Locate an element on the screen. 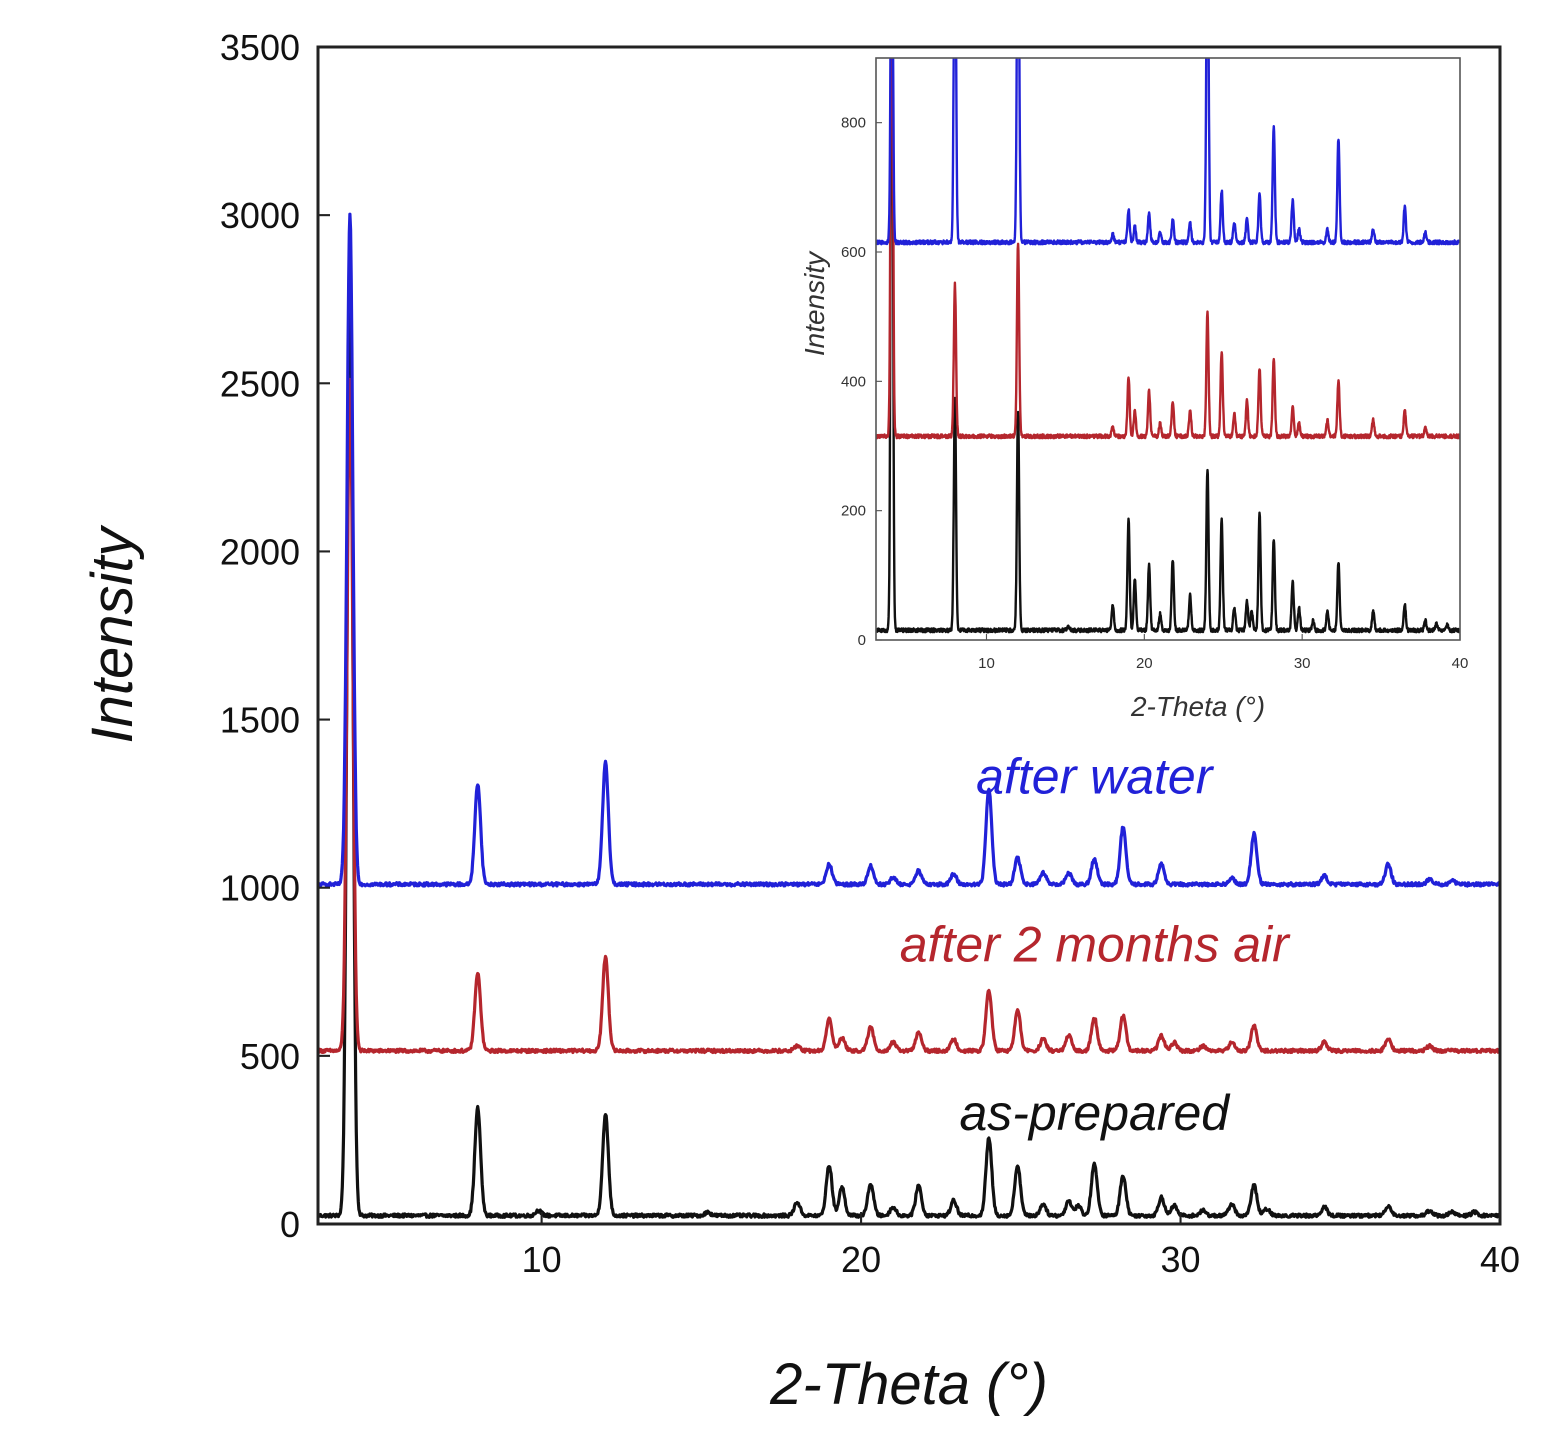  inset-y-axis-title: Intensity is located at coordinates (814, 303).